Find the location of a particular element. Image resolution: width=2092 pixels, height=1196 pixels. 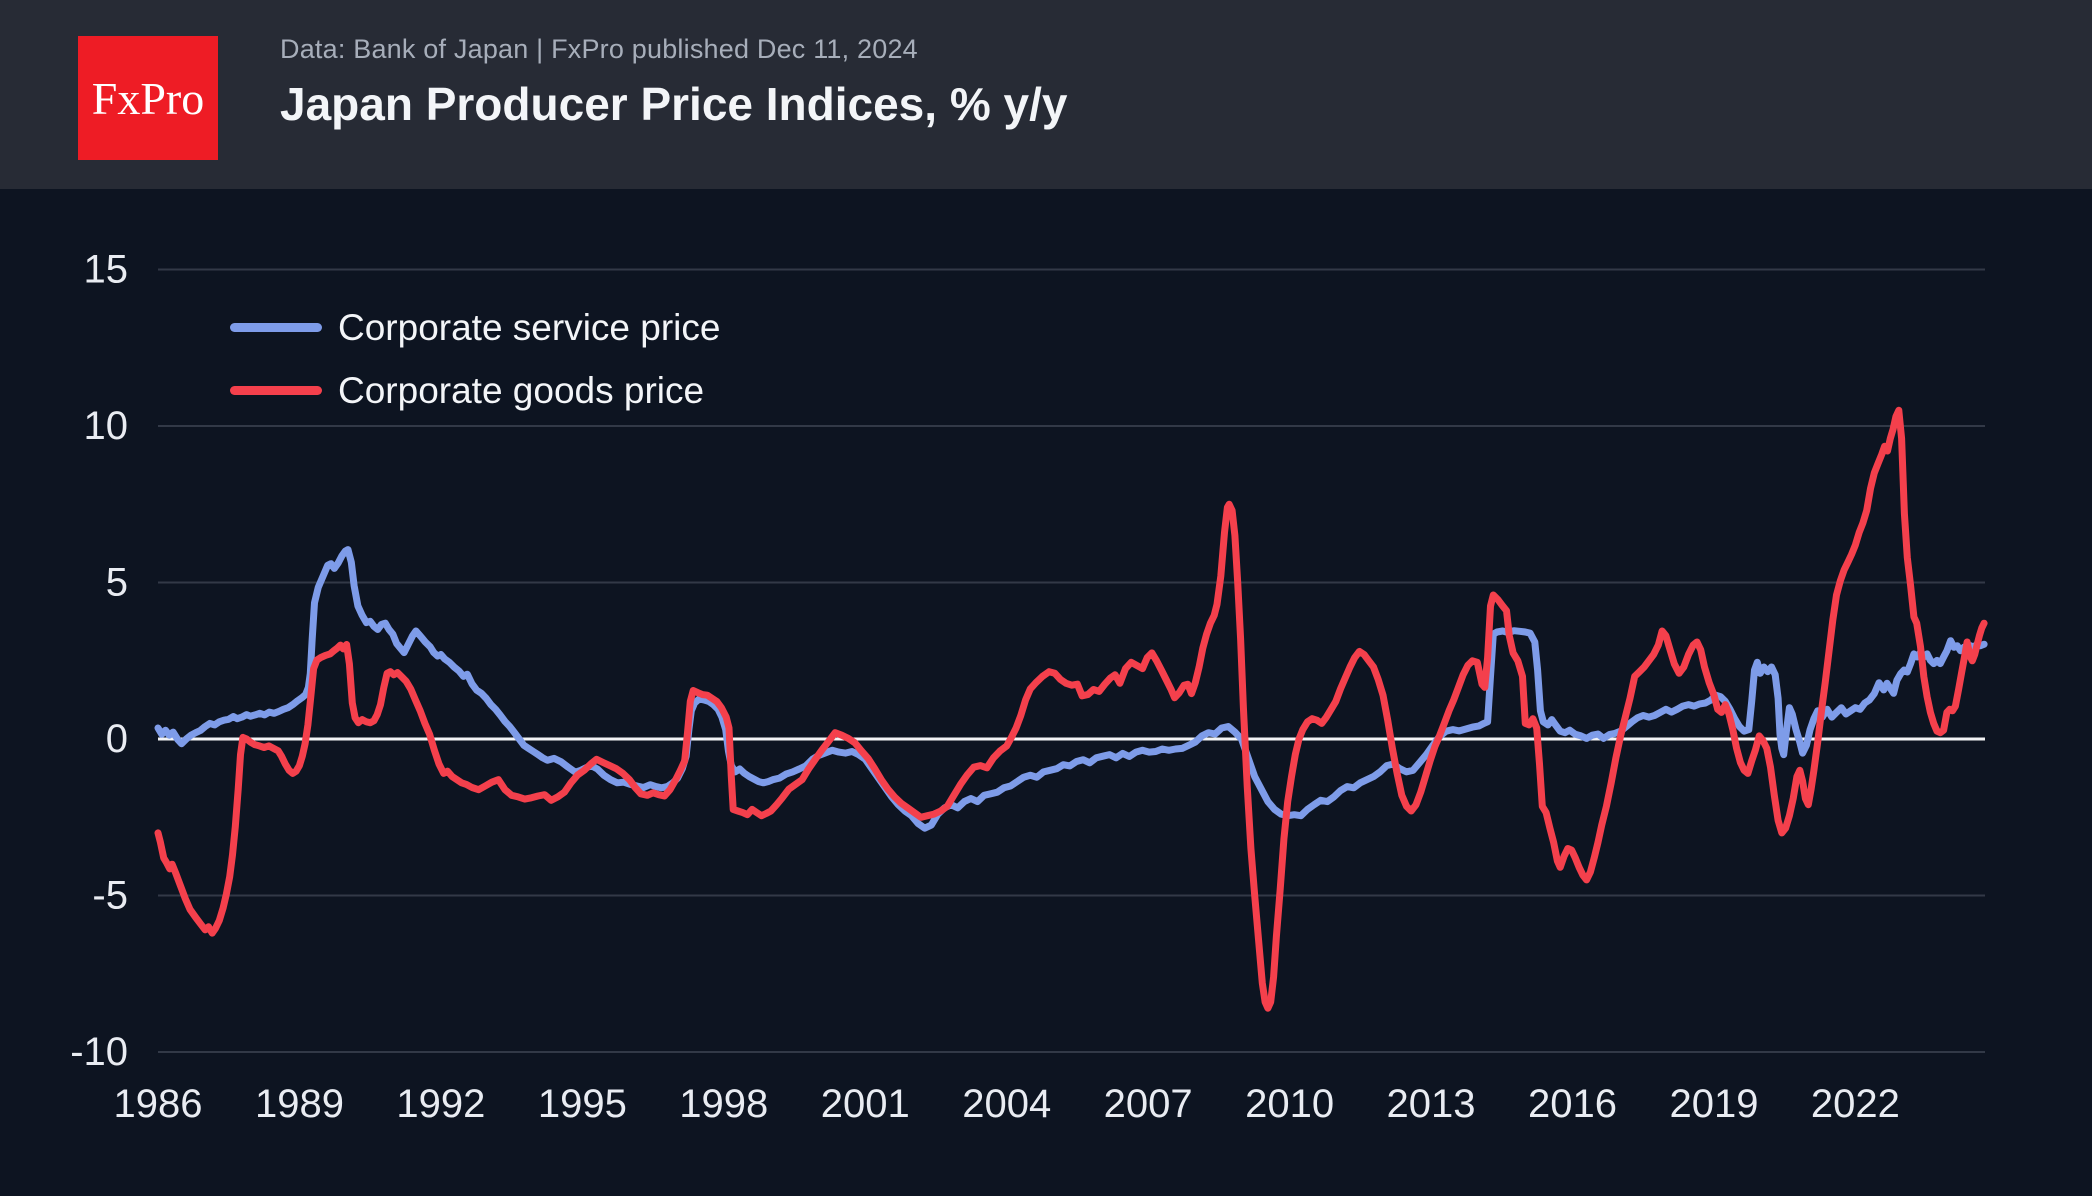

legend-swatch-service-price-icon is located at coordinates (276, 327).